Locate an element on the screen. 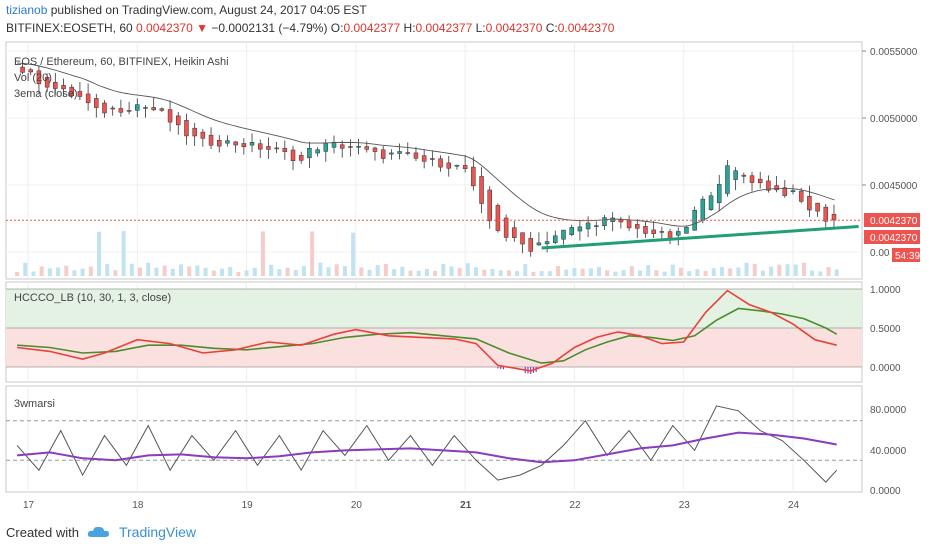 This screenshot has height=550, width=932. price-tick: 0.0050000 is located at coordinates (894, 119).